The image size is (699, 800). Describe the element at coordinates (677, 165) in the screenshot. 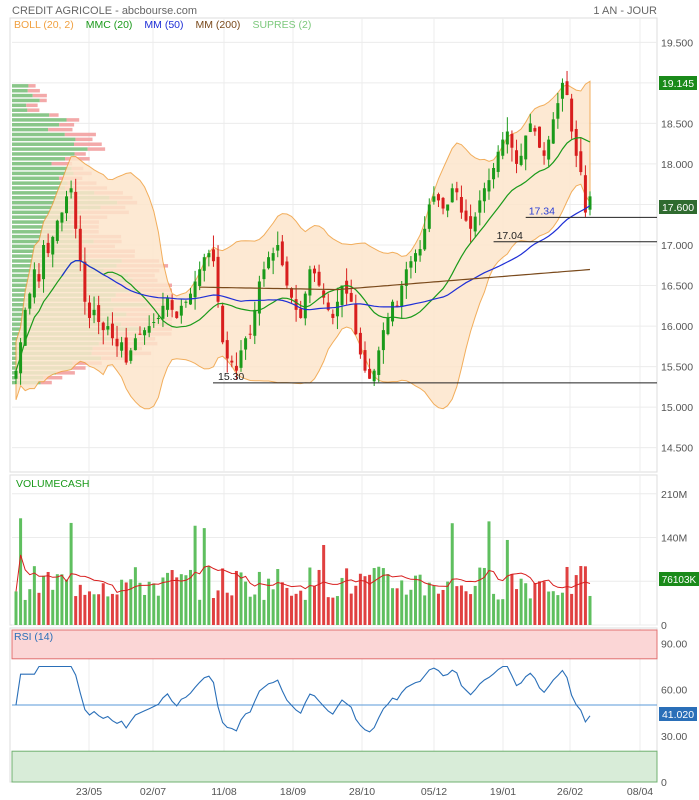

I see `price-tick-label: 18.000` at that location.